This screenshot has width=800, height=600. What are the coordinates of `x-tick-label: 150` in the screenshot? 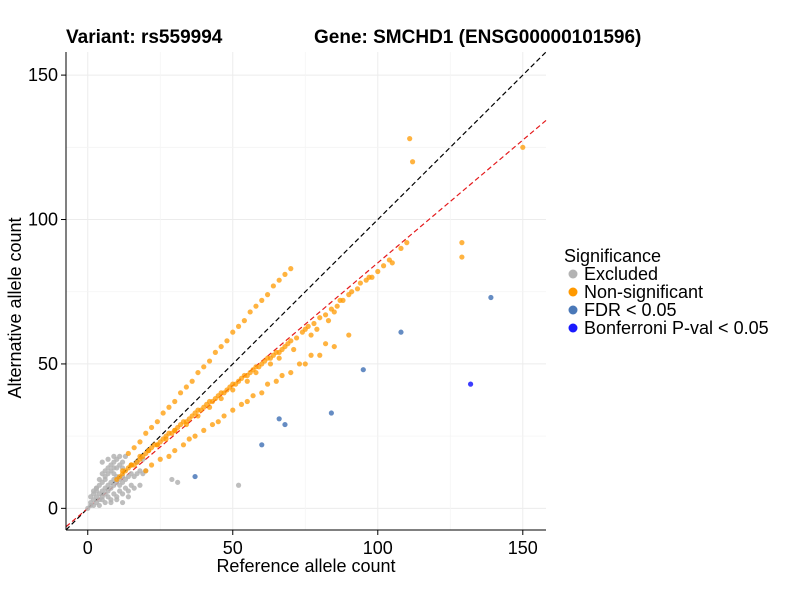 It's located at (523, 548).